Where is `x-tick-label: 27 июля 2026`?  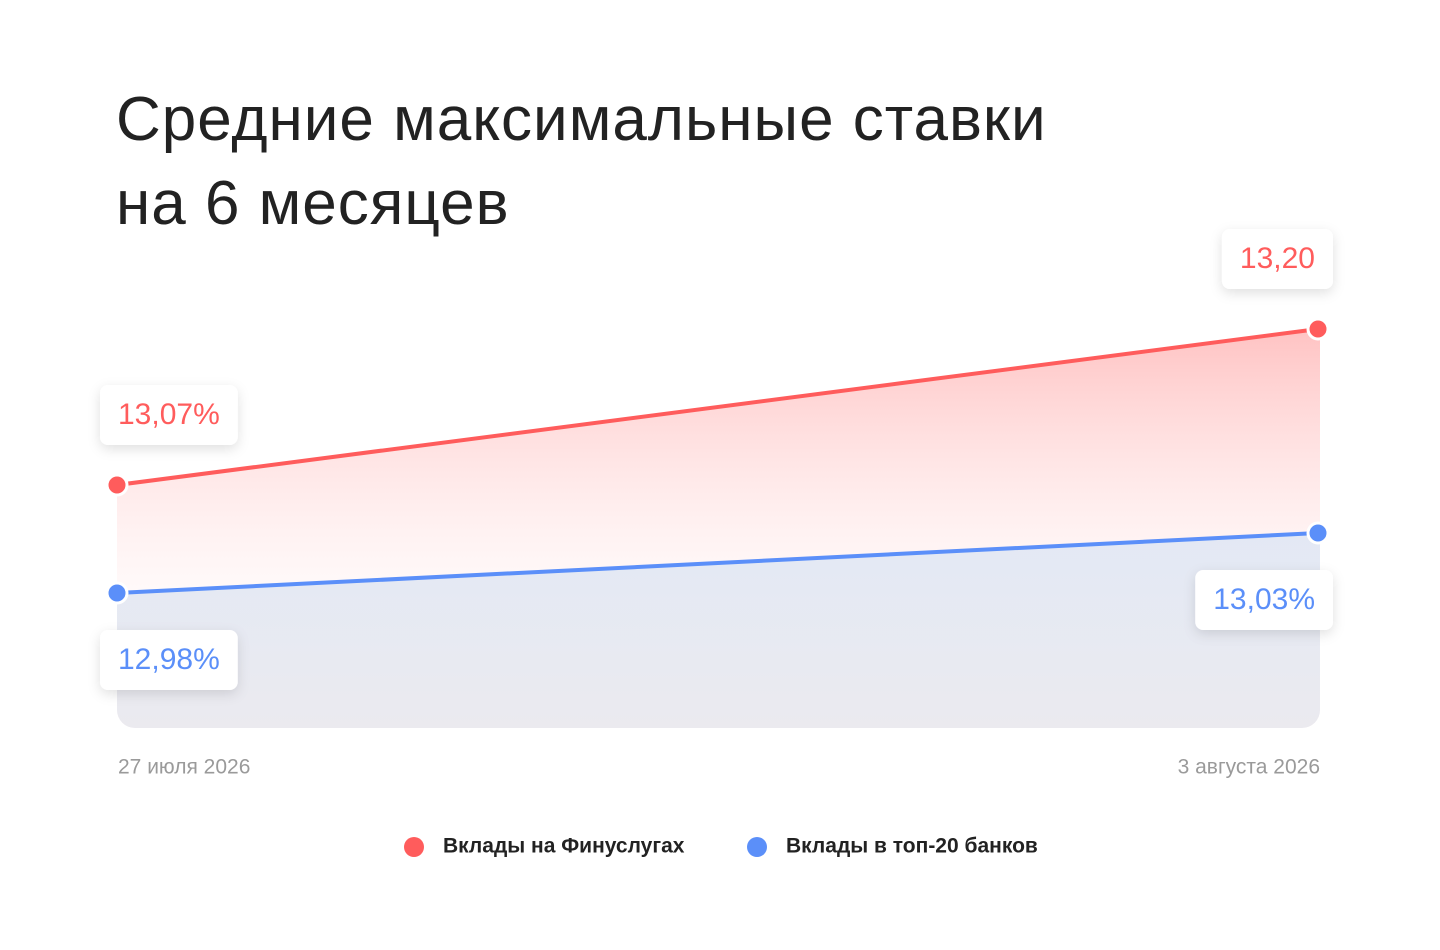
x-tick-label: 27 июля 2026 is located at coordinates (184, 767).